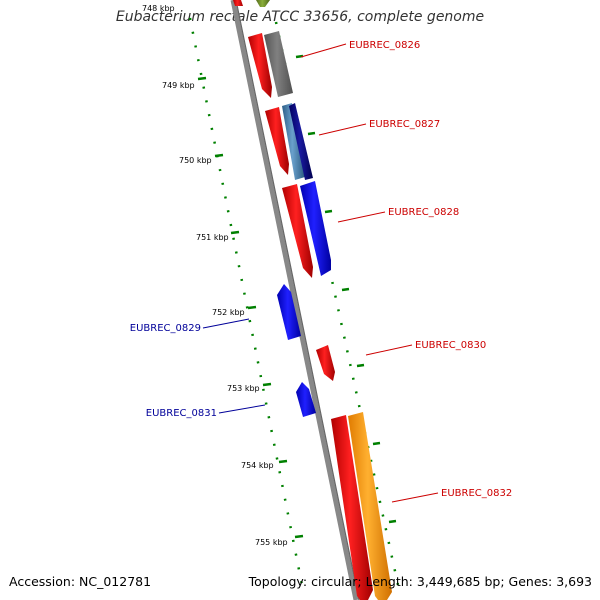 The width and height of the screenshot is (600, 600). I want to click on gene-feature-navy, so click(301, 141).